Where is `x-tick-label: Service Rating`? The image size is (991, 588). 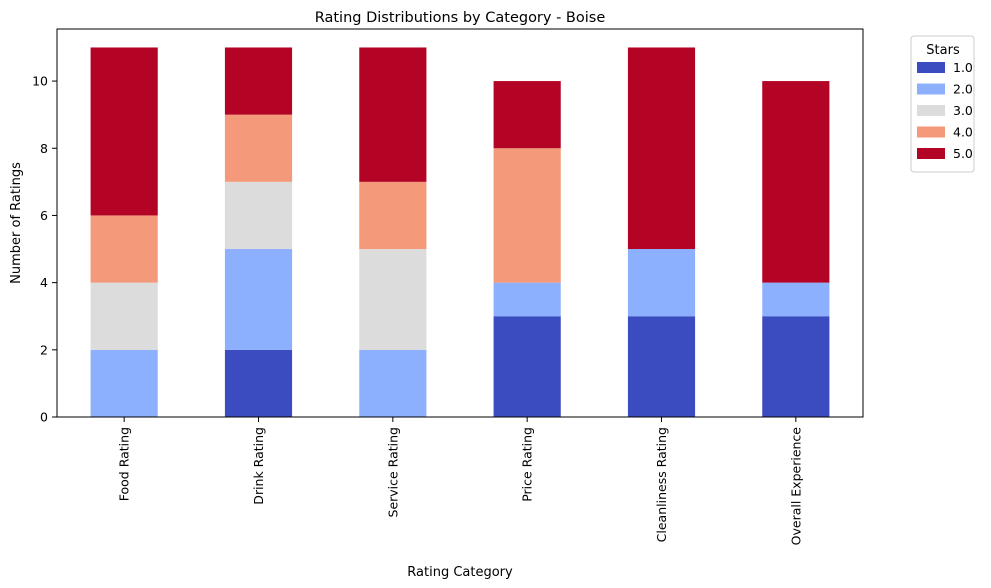 x-tick-label: Service Rating is located at coordinates (392, 472).